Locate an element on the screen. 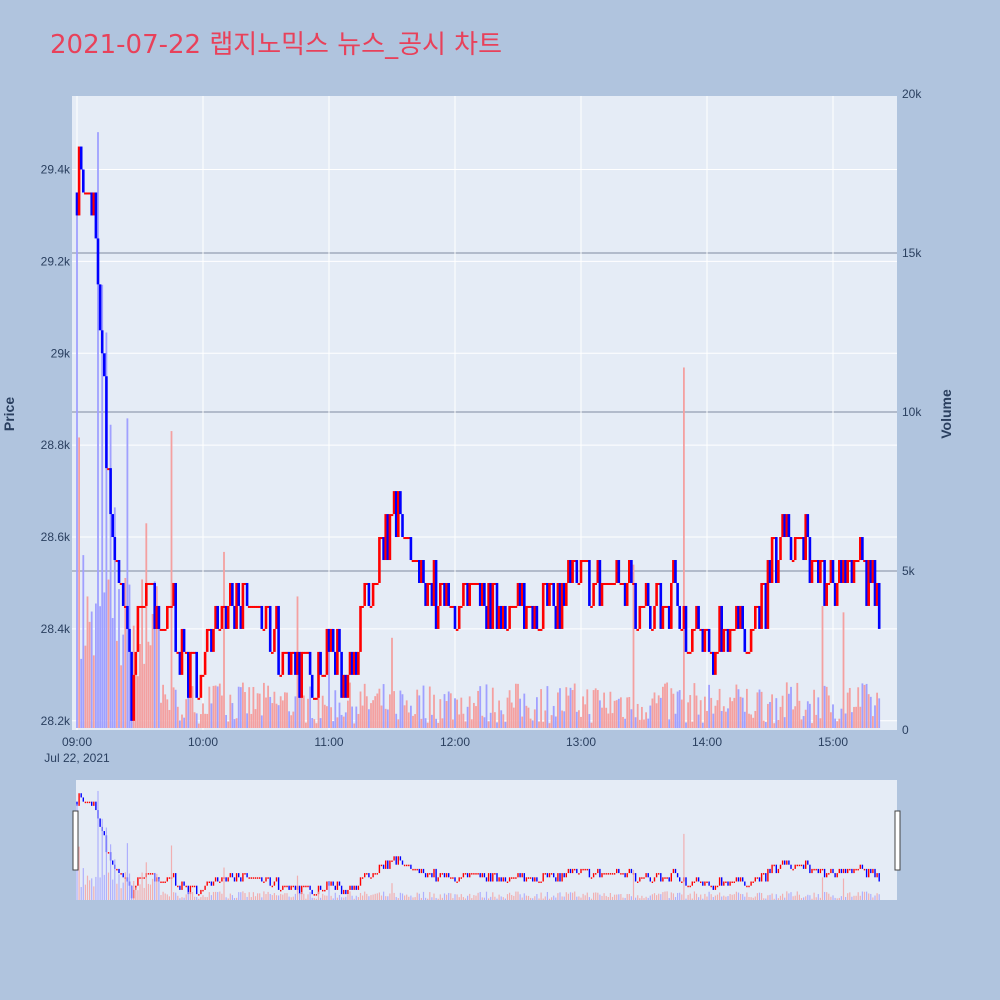  range-slider is located at coordinates (486, 840).